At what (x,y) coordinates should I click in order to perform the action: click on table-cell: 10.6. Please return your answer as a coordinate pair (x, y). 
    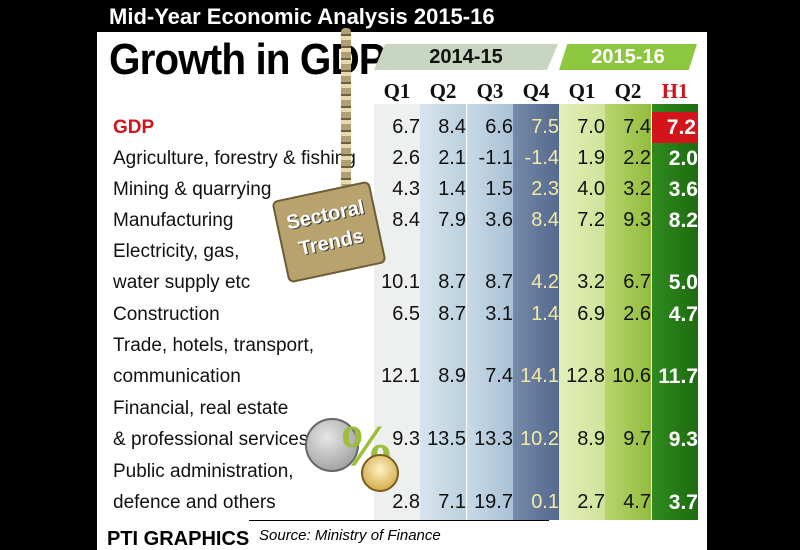
    Looking at the image, I should click on (631, 376).